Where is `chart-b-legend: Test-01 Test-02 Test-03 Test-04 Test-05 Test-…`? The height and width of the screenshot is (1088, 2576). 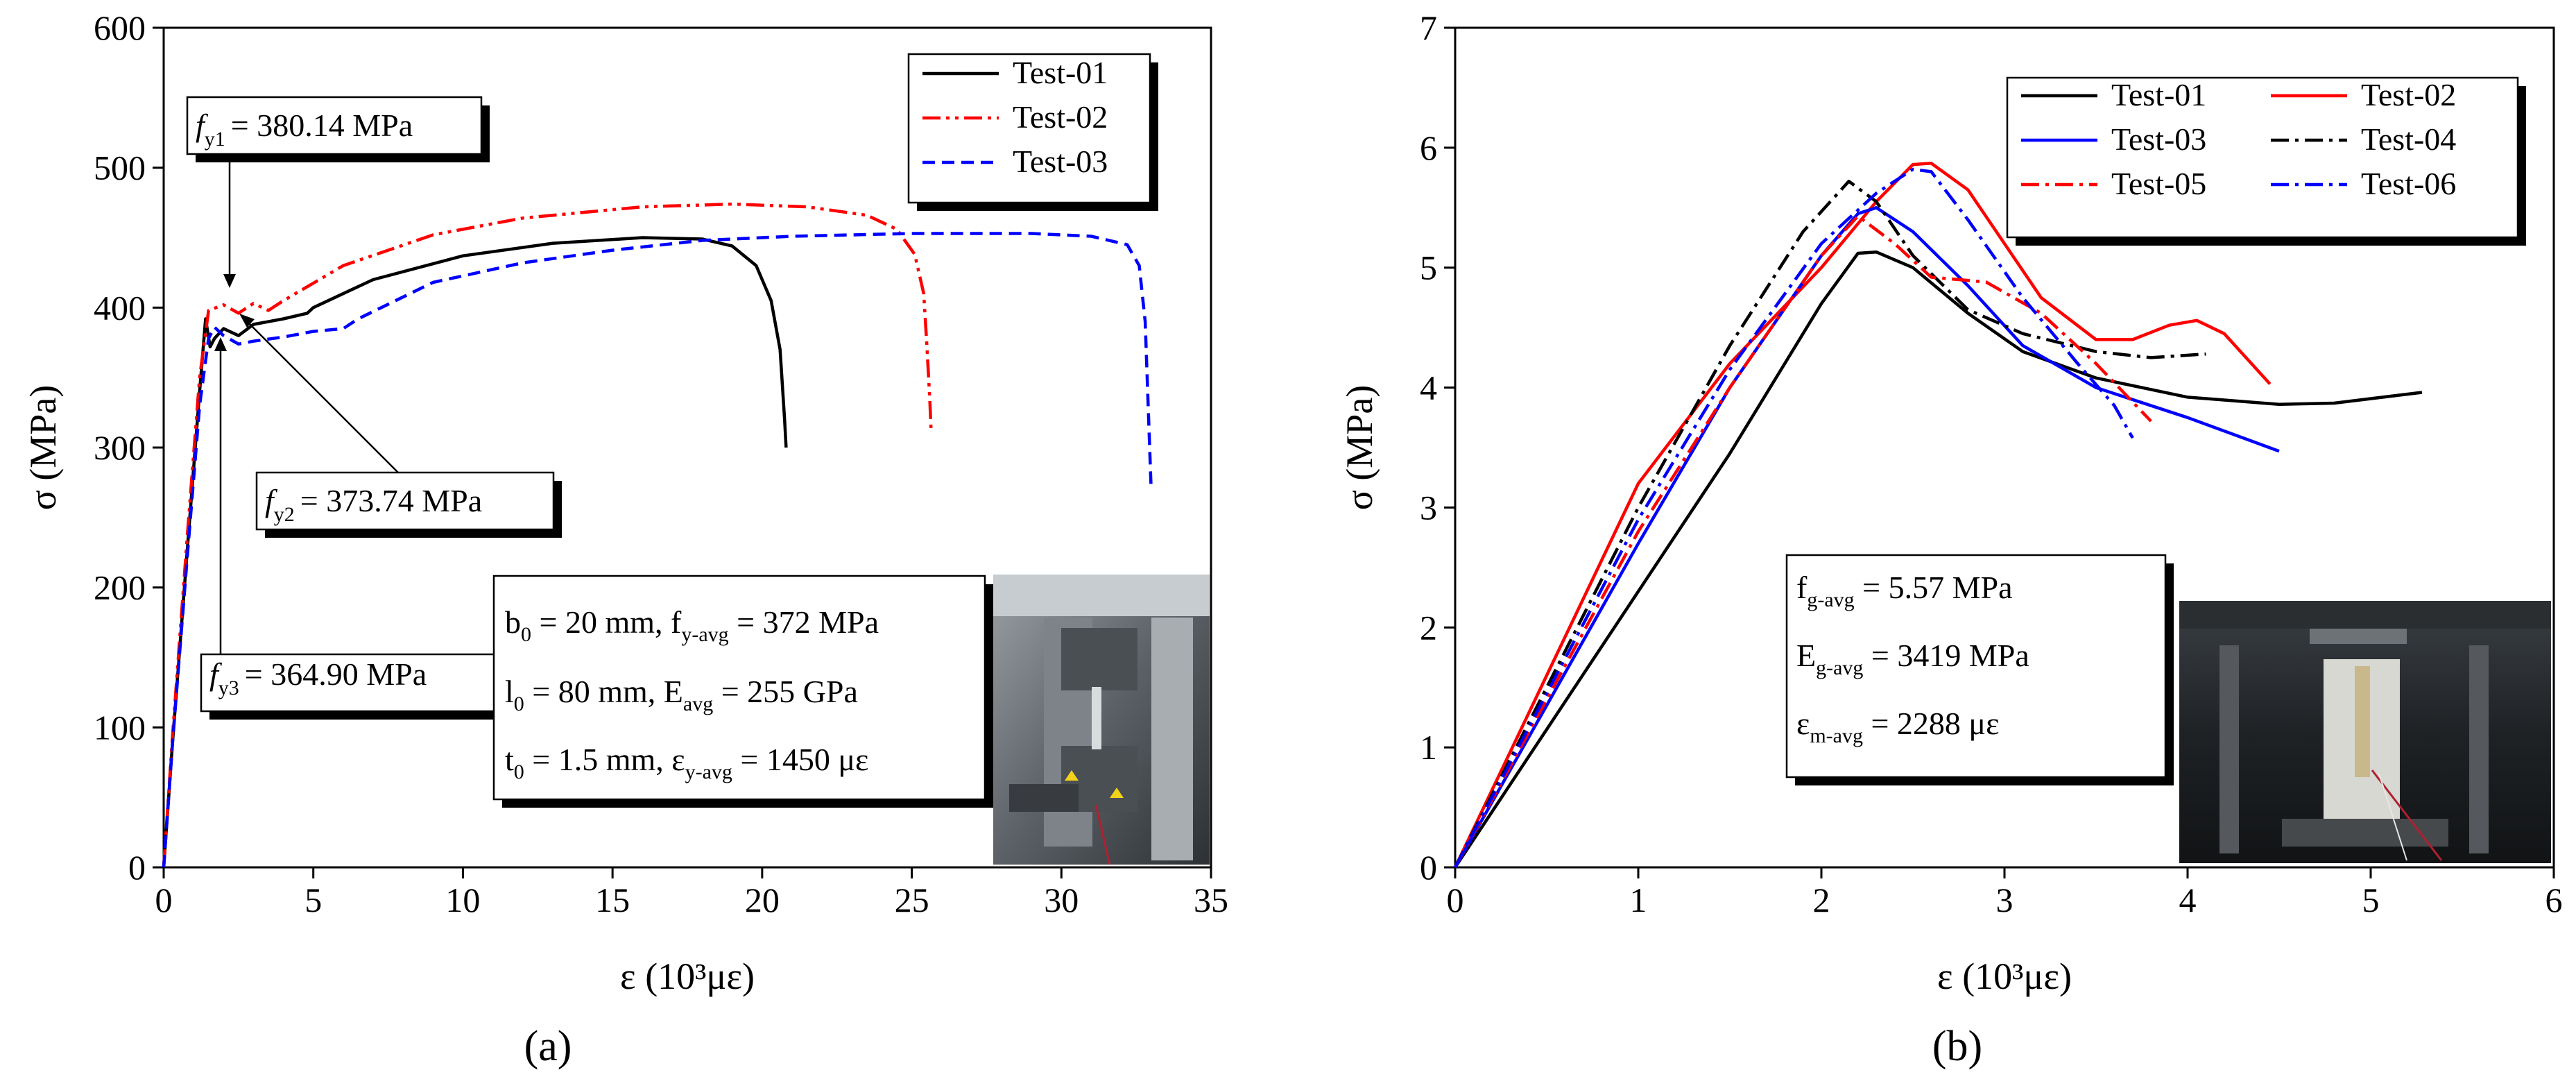
chart-b-legend: Test-01 Test-02 Test-03 Test-04 Test-05 Test-… is located at coordinates (2266, 161).